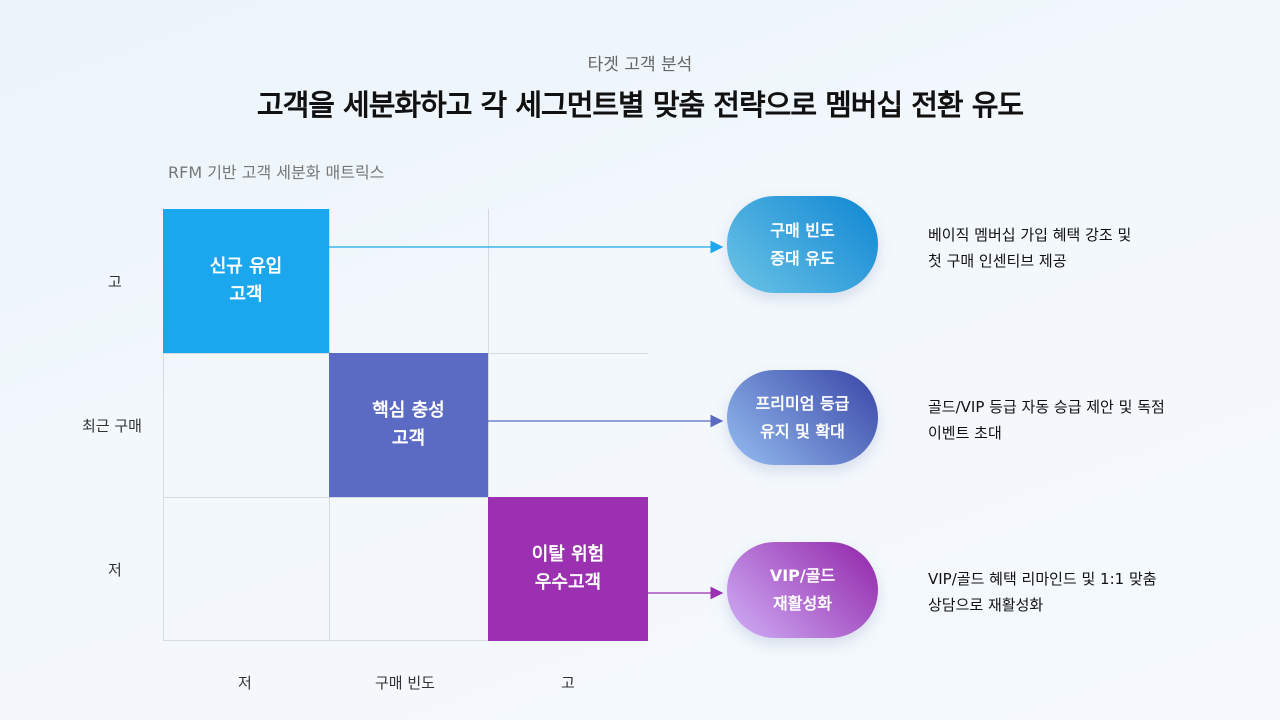 Image resolution: width=1280 pixels, height=720 pixels. Describe the element at coordinates (115, 570) in the screenshot. I see `y-axis-low: 저` at that location.